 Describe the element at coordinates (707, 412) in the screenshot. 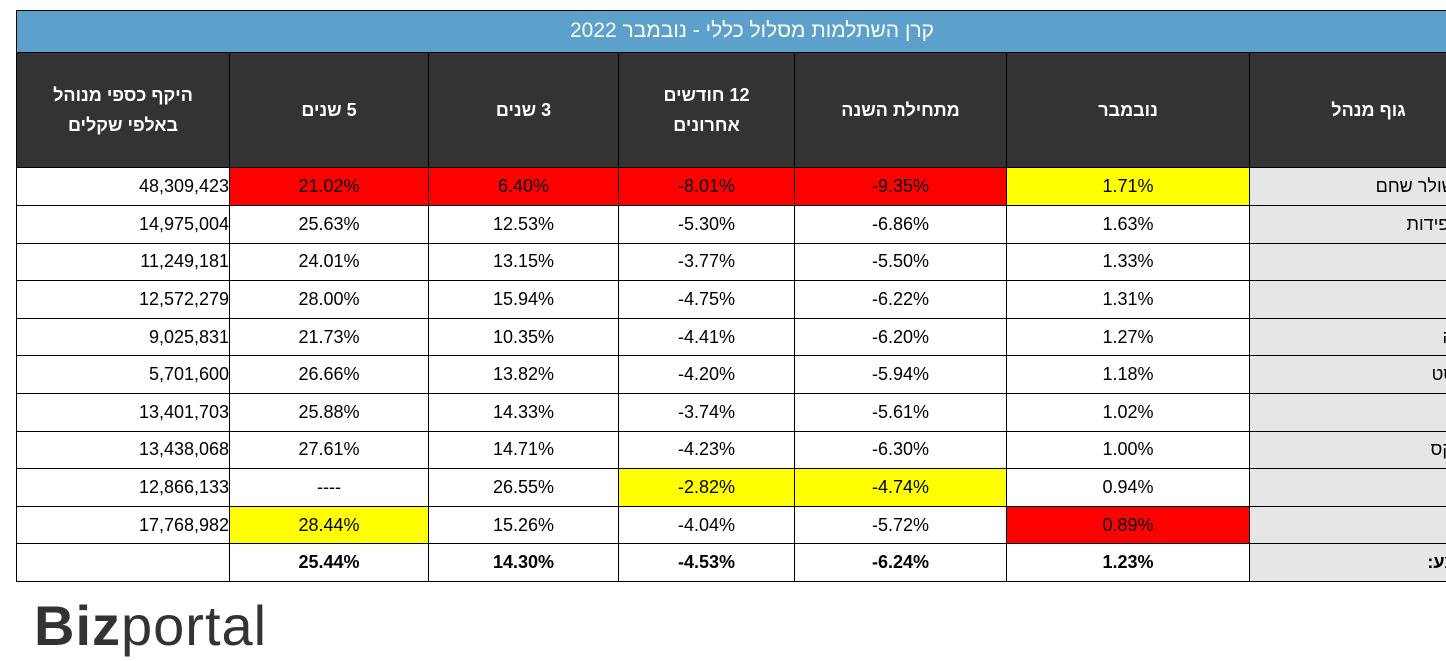

I see `return-12-months: -3.74%` at that location.